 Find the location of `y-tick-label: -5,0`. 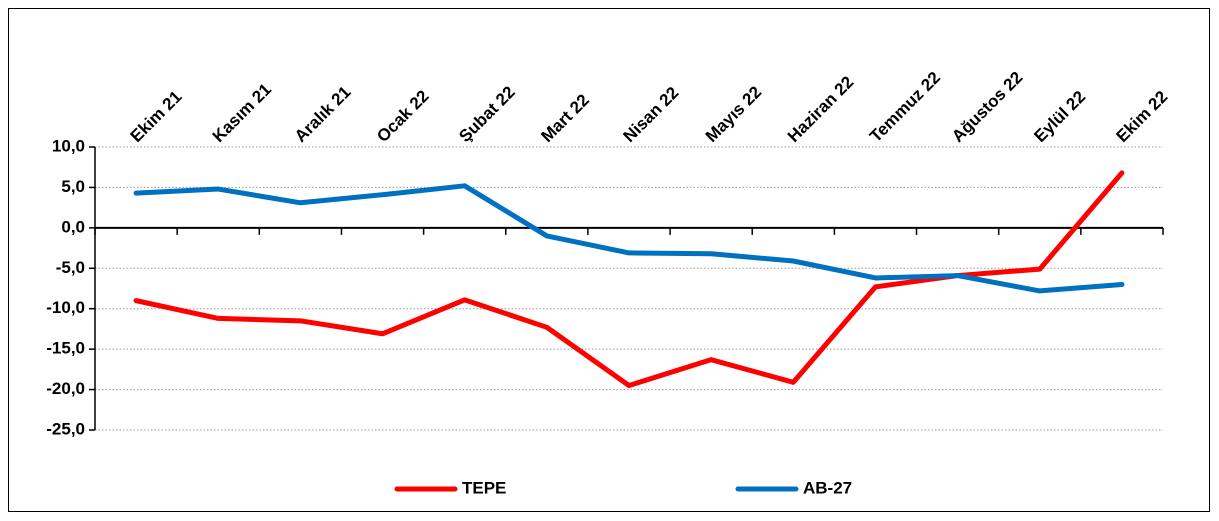

y-tick-label: -5,0 is located at coordinates (70, 267).